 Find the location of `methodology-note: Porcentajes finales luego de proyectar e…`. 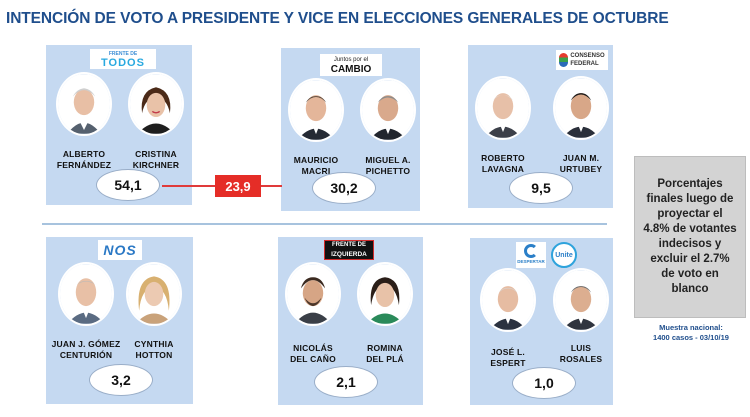

methodology-note: Porcentajes finales luego de proyectar e… is located at coordinates (690, 237).